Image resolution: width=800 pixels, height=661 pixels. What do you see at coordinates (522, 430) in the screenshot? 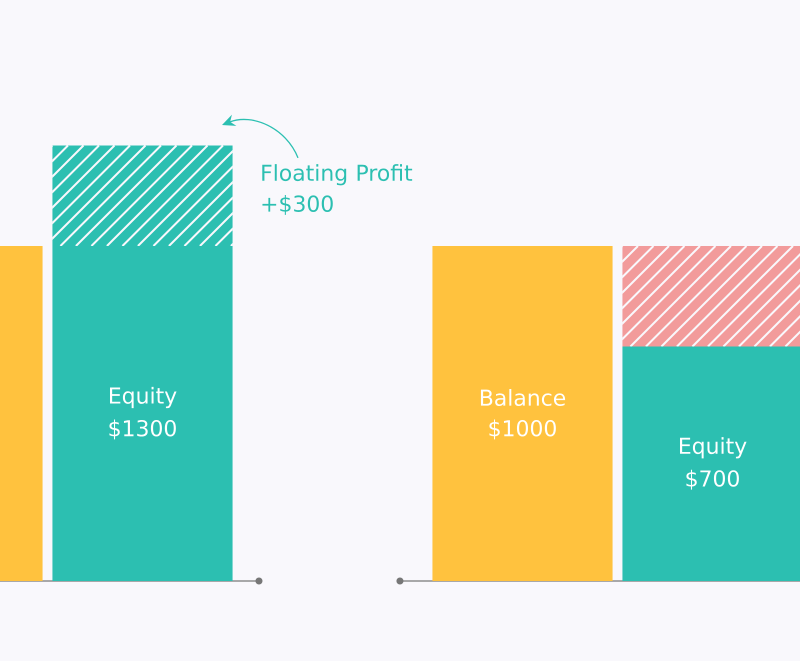
I see `data-label: $1000` at bounding box center [522, 430].